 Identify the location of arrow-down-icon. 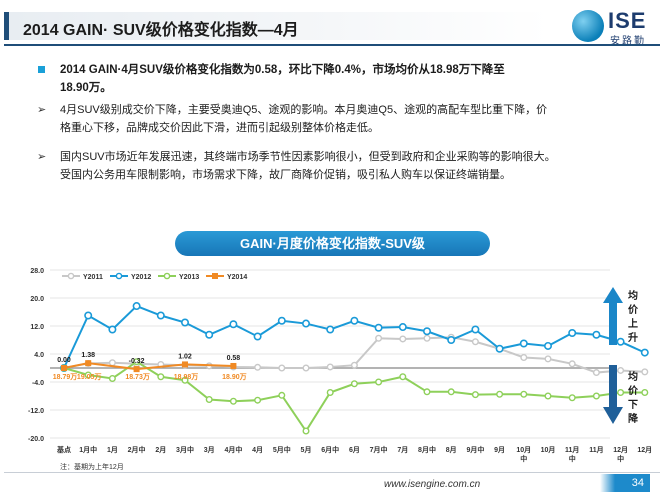
(613, 394).